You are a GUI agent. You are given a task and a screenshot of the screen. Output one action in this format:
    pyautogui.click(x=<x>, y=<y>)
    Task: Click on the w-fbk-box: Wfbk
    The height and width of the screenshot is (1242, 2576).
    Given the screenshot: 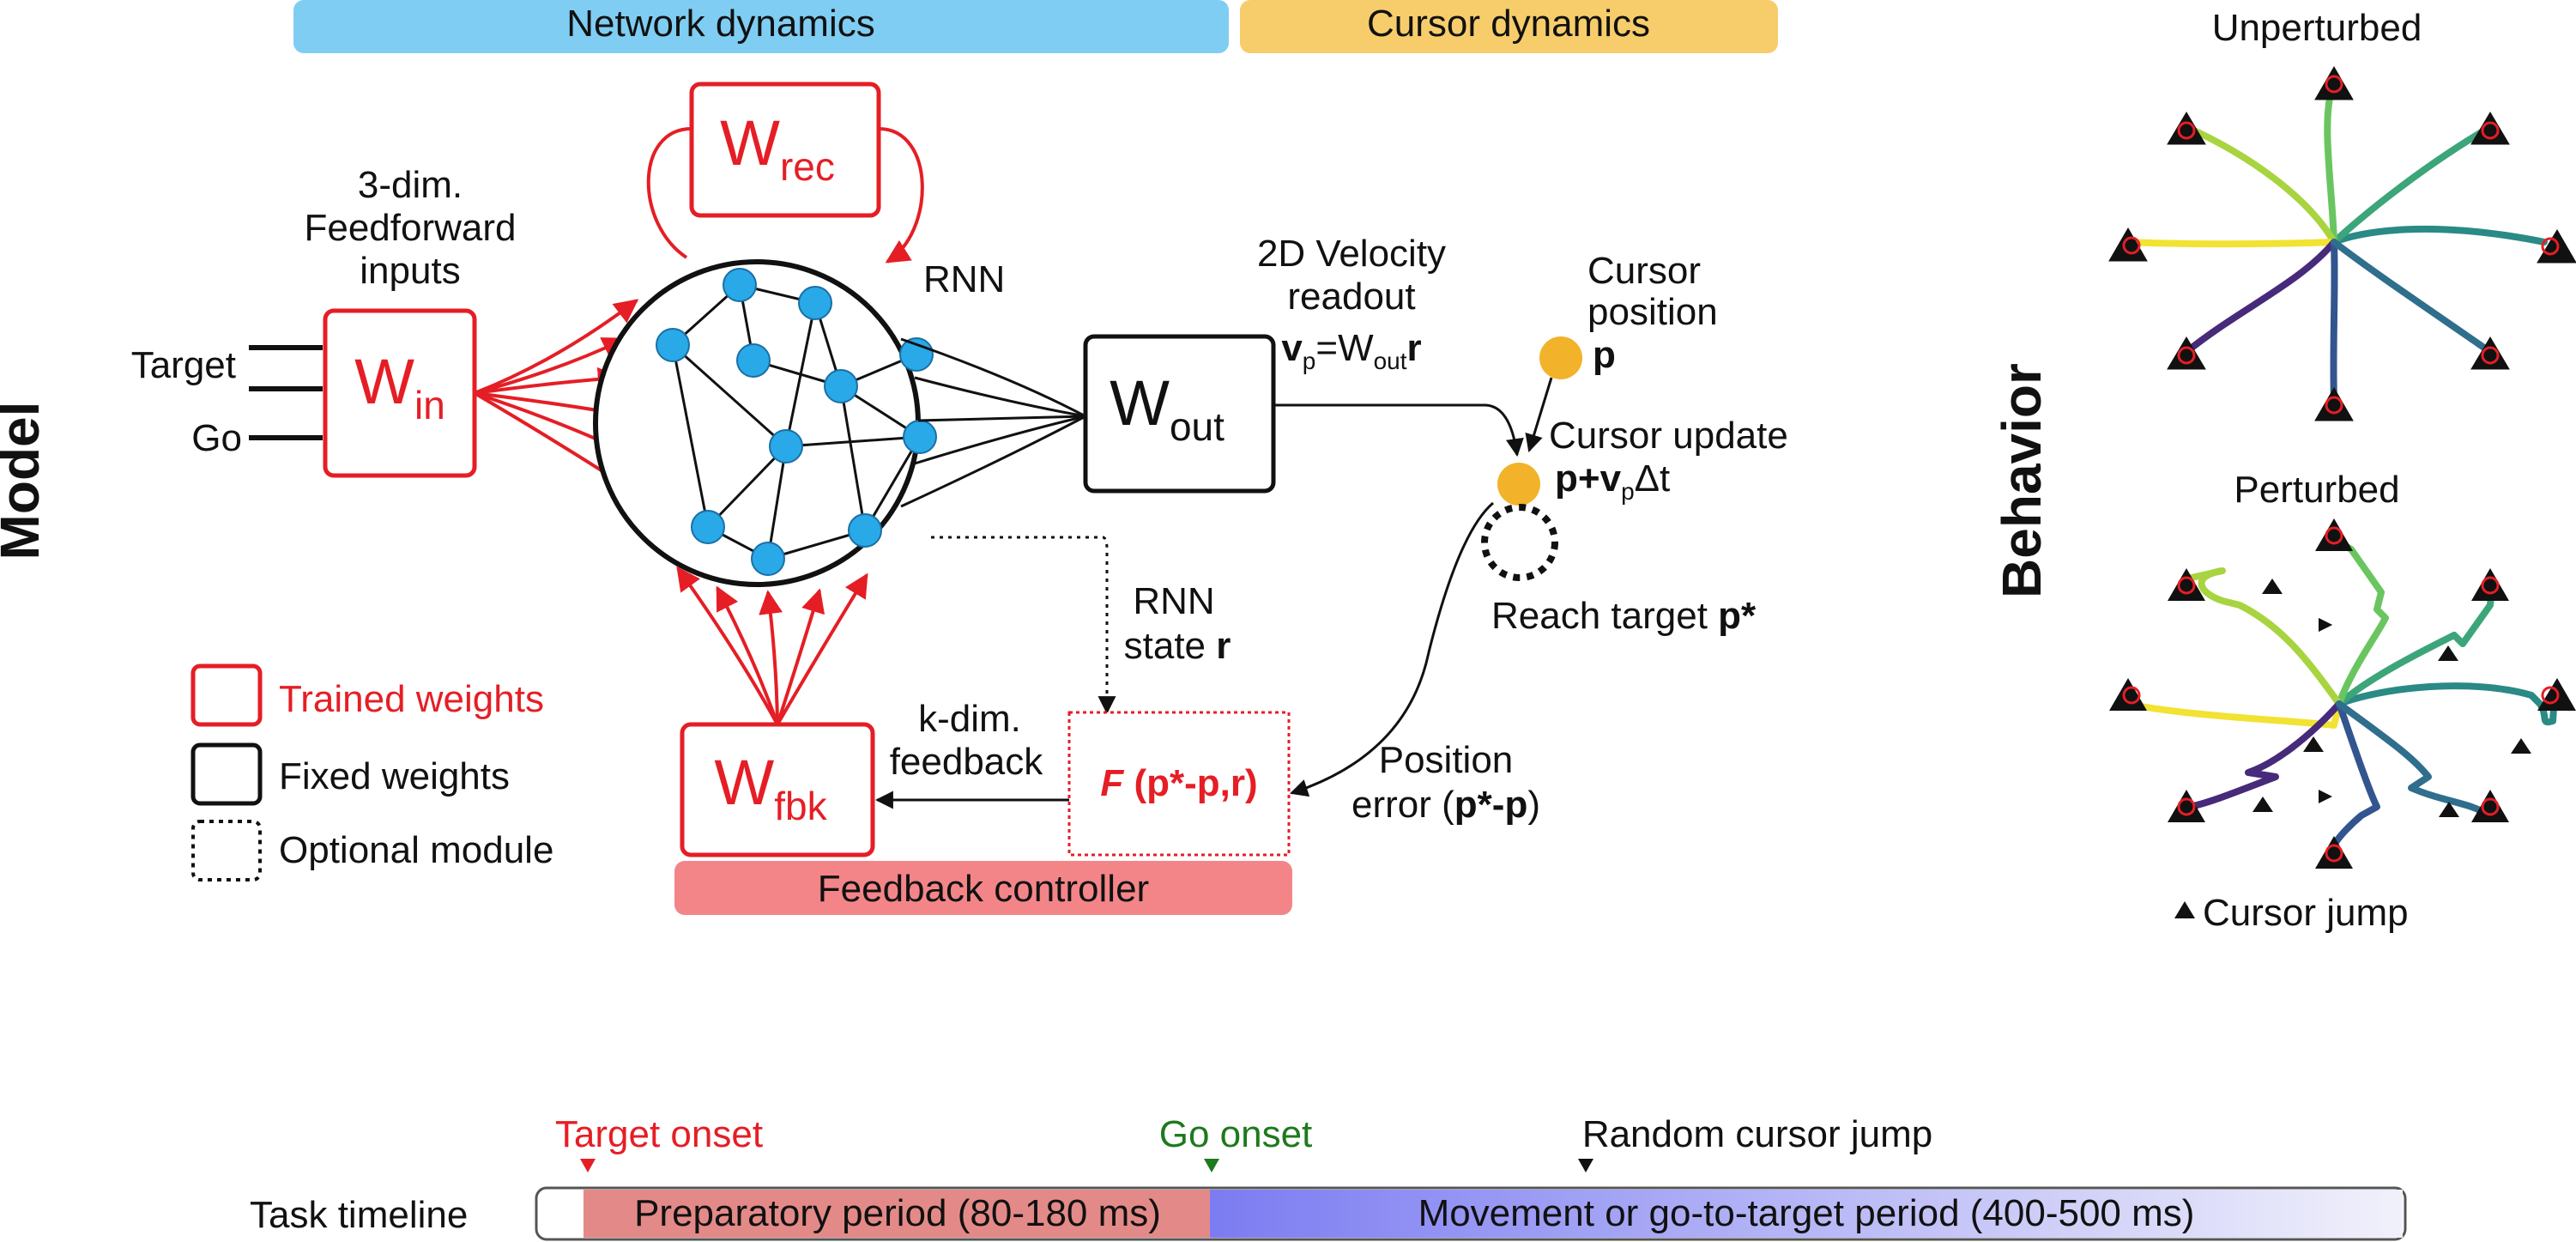 What is the action you would take?
    pyautogui.click(x=777, y=789)
    